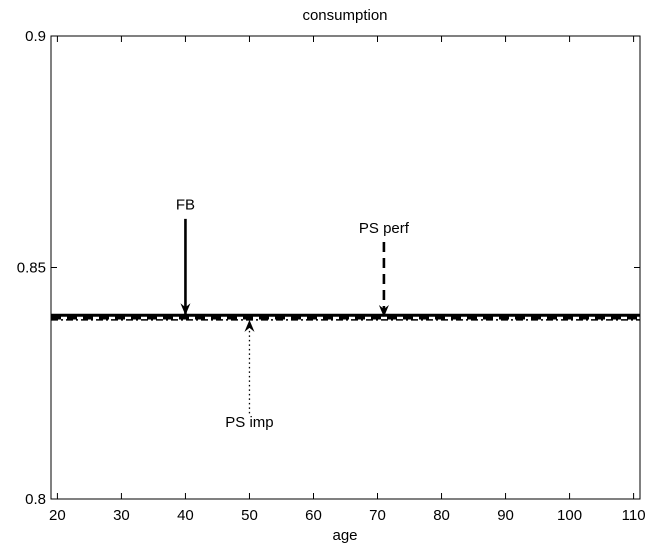 This screenshot has width=651, height=552. I want to click on annotation-arrowhead-fb, so click(185, 309).